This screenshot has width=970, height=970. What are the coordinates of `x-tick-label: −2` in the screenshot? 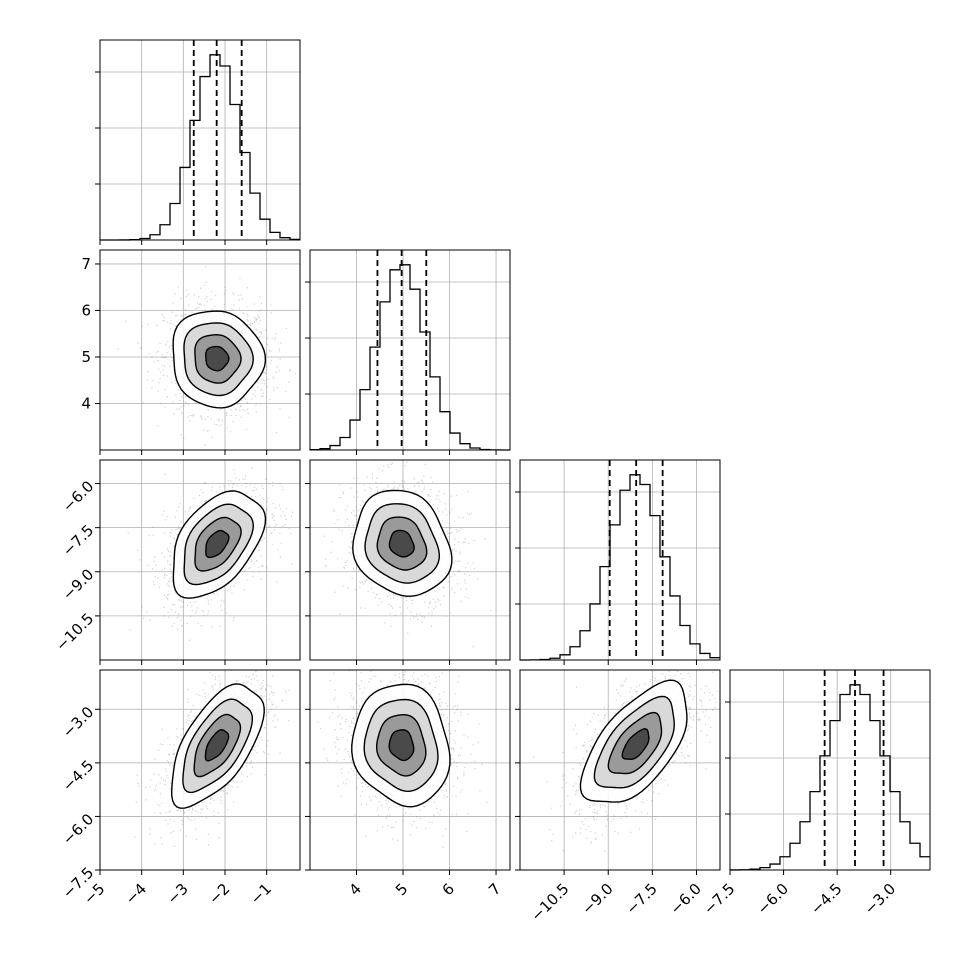 It's located at (219, 894).